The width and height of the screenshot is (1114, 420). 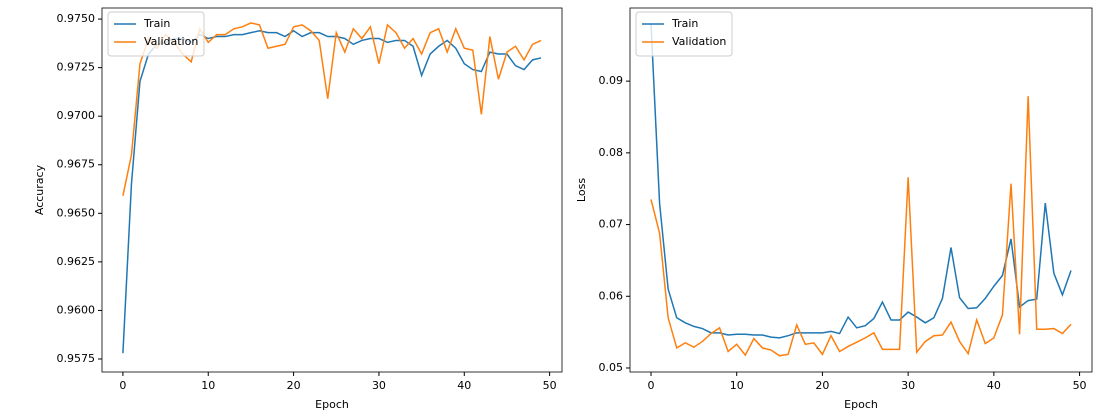 I want to click on y-tick-label: 0.9700, so click(x=76, y=115).